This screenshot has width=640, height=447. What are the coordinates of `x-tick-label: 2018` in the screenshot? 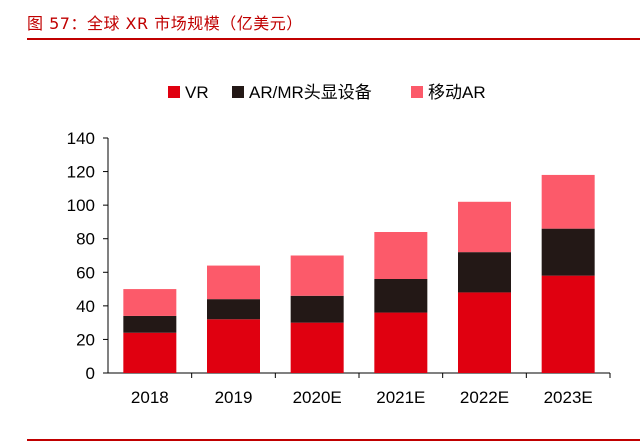 It's located at (150, 397).